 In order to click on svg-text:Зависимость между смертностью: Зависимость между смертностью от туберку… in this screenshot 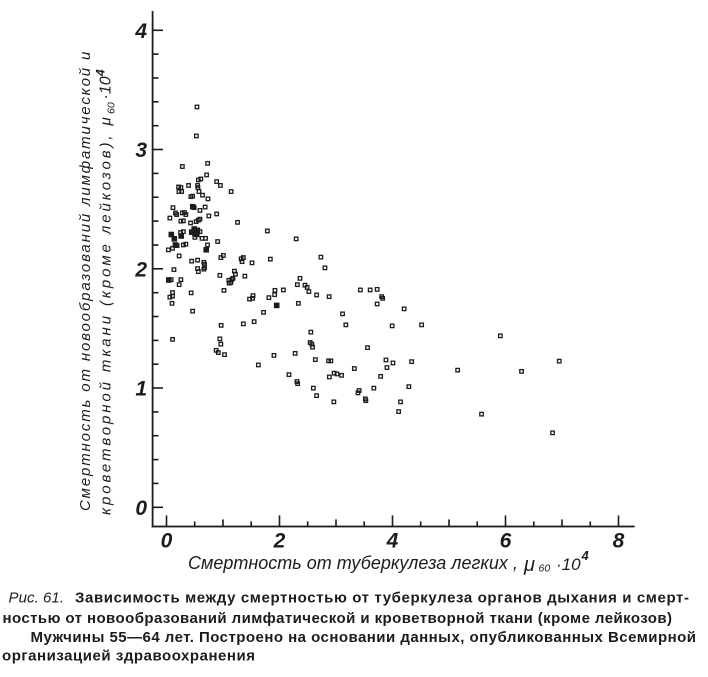, I will do `click(382, 598)`.